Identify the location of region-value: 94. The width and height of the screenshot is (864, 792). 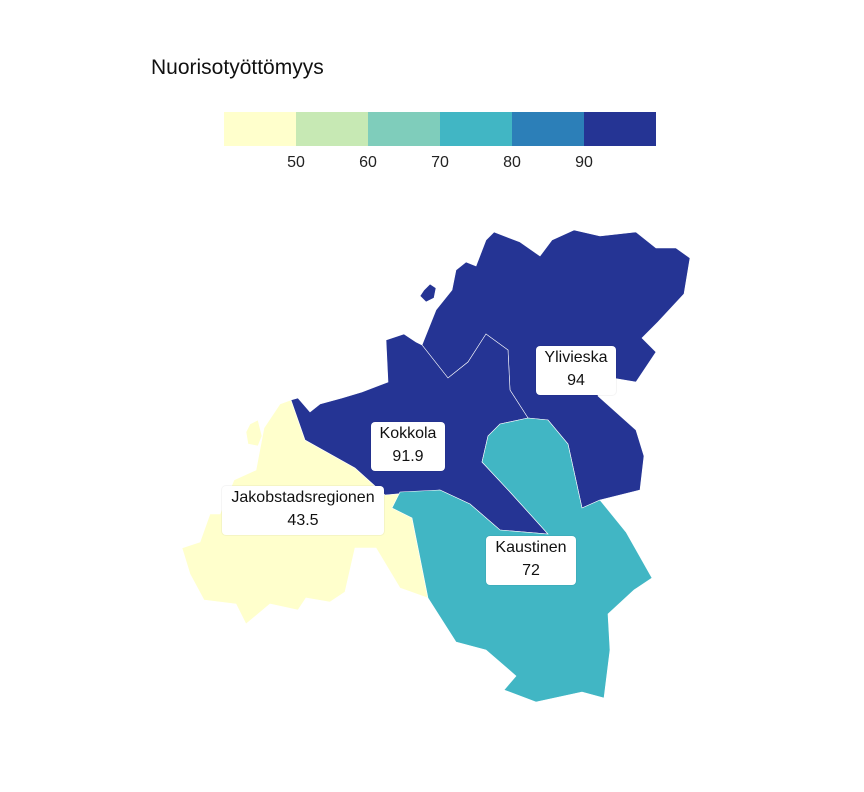
(576, 380).